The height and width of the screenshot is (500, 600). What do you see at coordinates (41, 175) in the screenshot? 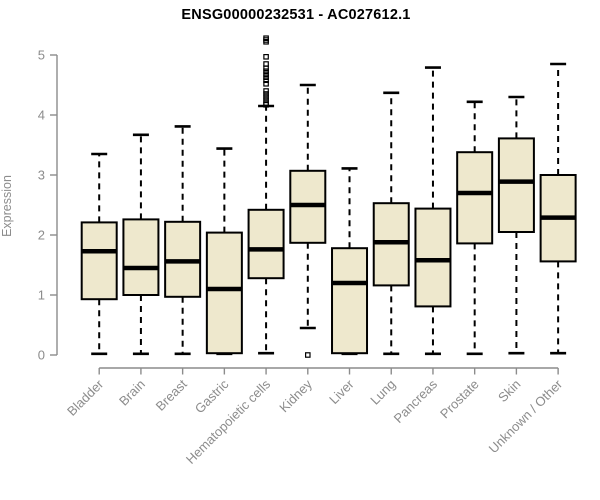
I see `y-tick-label: 3` at bounding box center [41, 175].